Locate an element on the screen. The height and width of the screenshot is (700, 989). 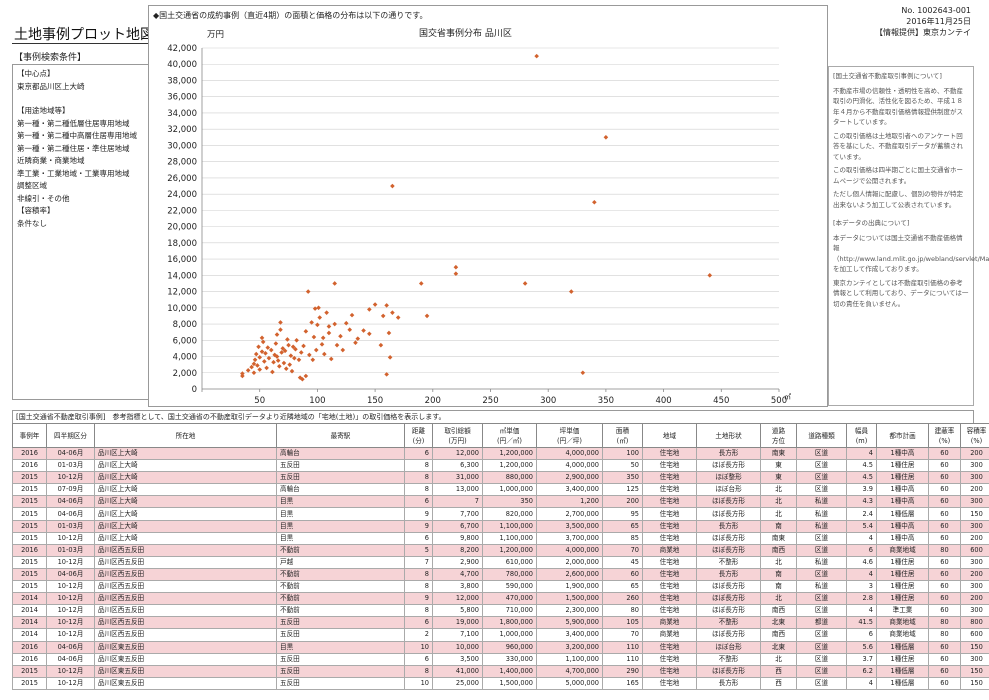
table-cell: 4 is located at coordinates (861, 538).